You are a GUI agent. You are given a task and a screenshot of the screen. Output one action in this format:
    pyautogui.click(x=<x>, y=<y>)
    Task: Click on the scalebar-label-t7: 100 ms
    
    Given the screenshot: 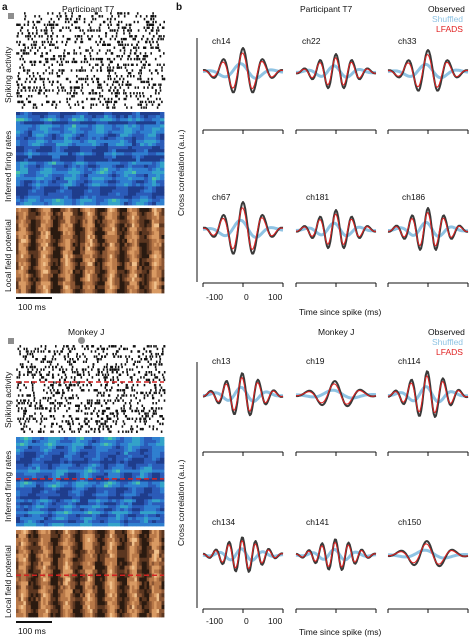 What is the action you would take?
    pyautogui.click(x=32, y=307)
    